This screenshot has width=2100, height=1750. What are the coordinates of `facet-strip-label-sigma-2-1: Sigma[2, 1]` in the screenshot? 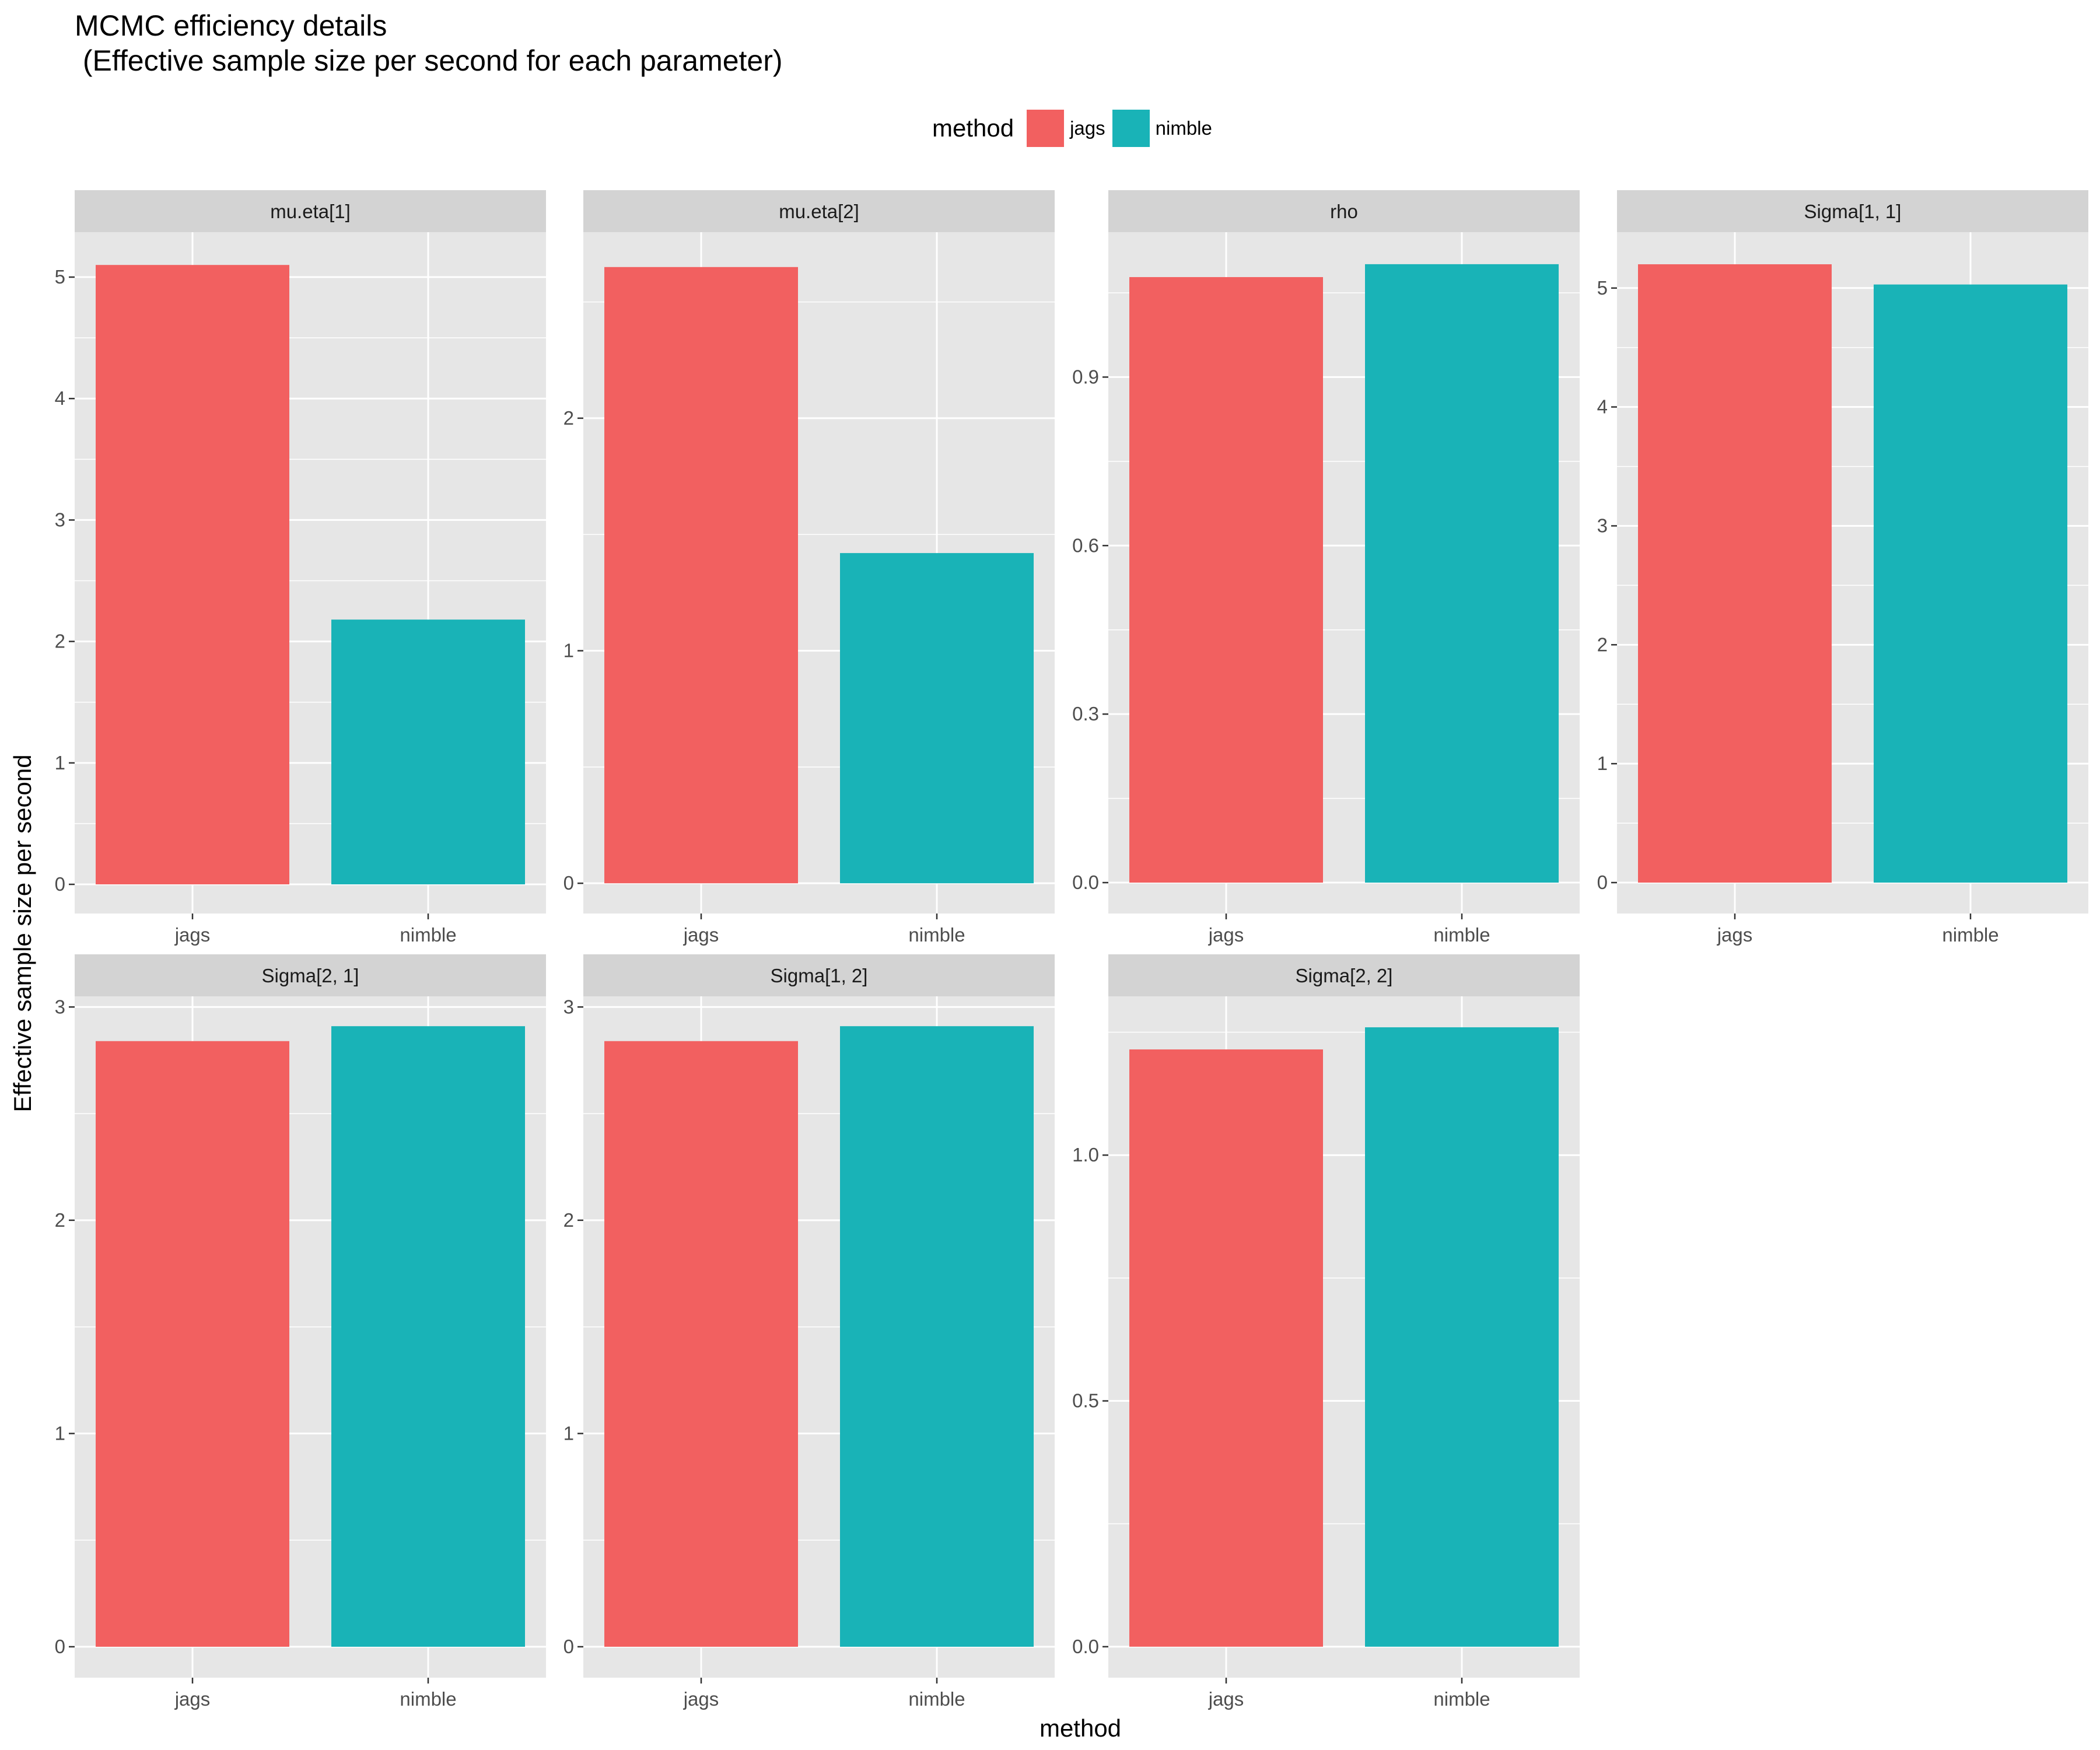 It's located at (310, 975).